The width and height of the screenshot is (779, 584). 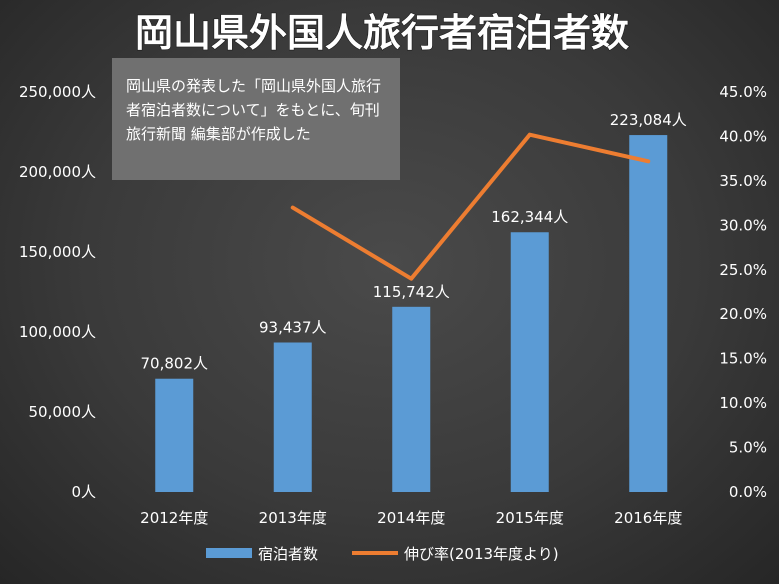 What do you see at coordinates (174, 518) in the screenshot?
I see `category-label: 2012年度` at bounding box center [174, 518].